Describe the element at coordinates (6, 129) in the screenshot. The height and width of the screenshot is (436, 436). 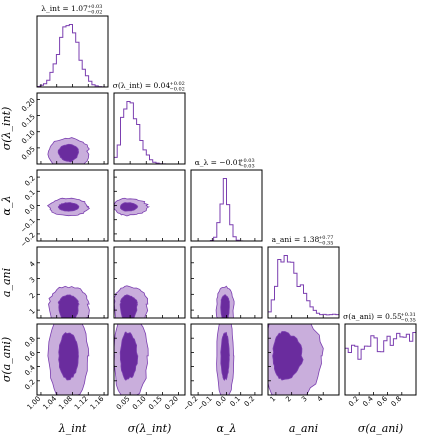
I see `y-axis-label-1: σ(λ_int)` at that location.